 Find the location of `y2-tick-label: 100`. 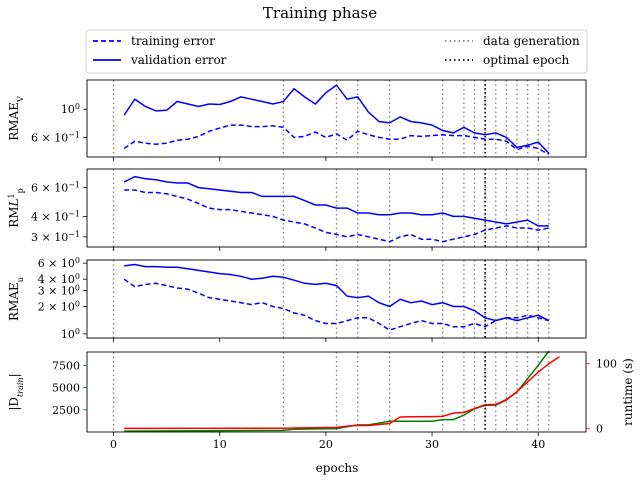

y2-tick-label: 100 is located at coordinates (606, 364).